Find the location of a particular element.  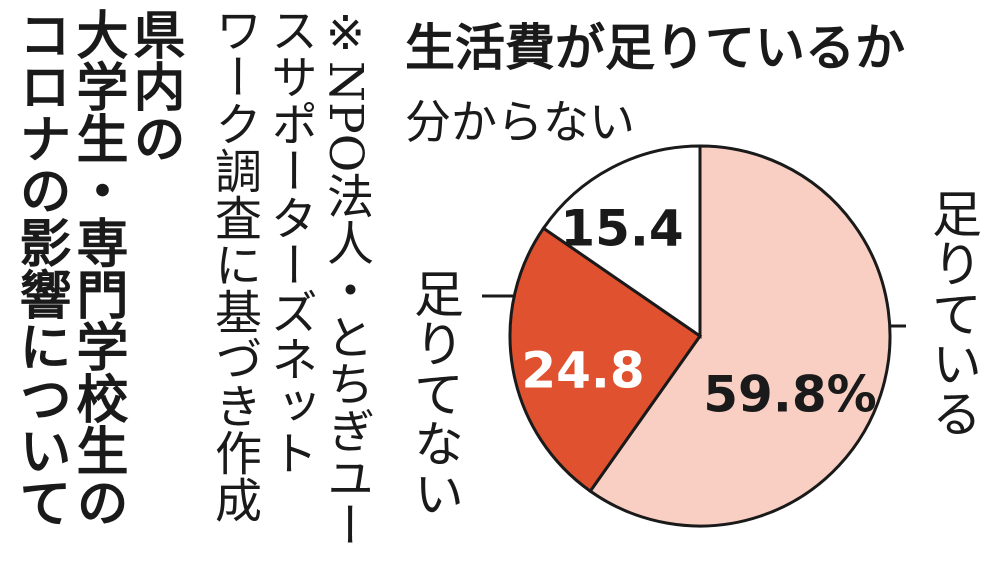

note: ※NPO法人・とちぎユー is located at coordinates (345, 277).